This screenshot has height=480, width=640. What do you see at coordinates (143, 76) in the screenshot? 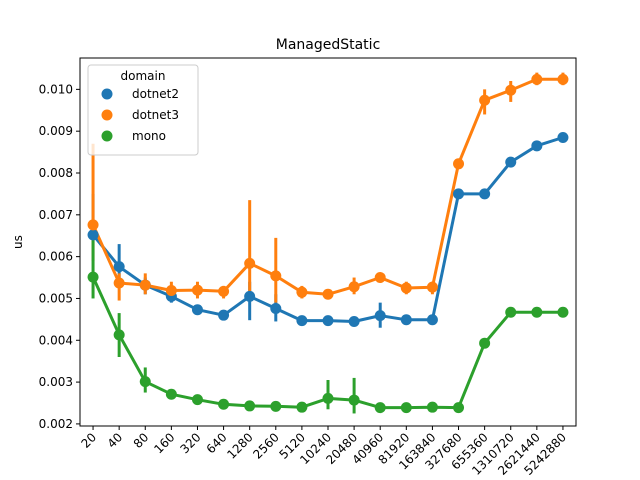
I see `legend-title: domain` at bounding box center [143, 76].